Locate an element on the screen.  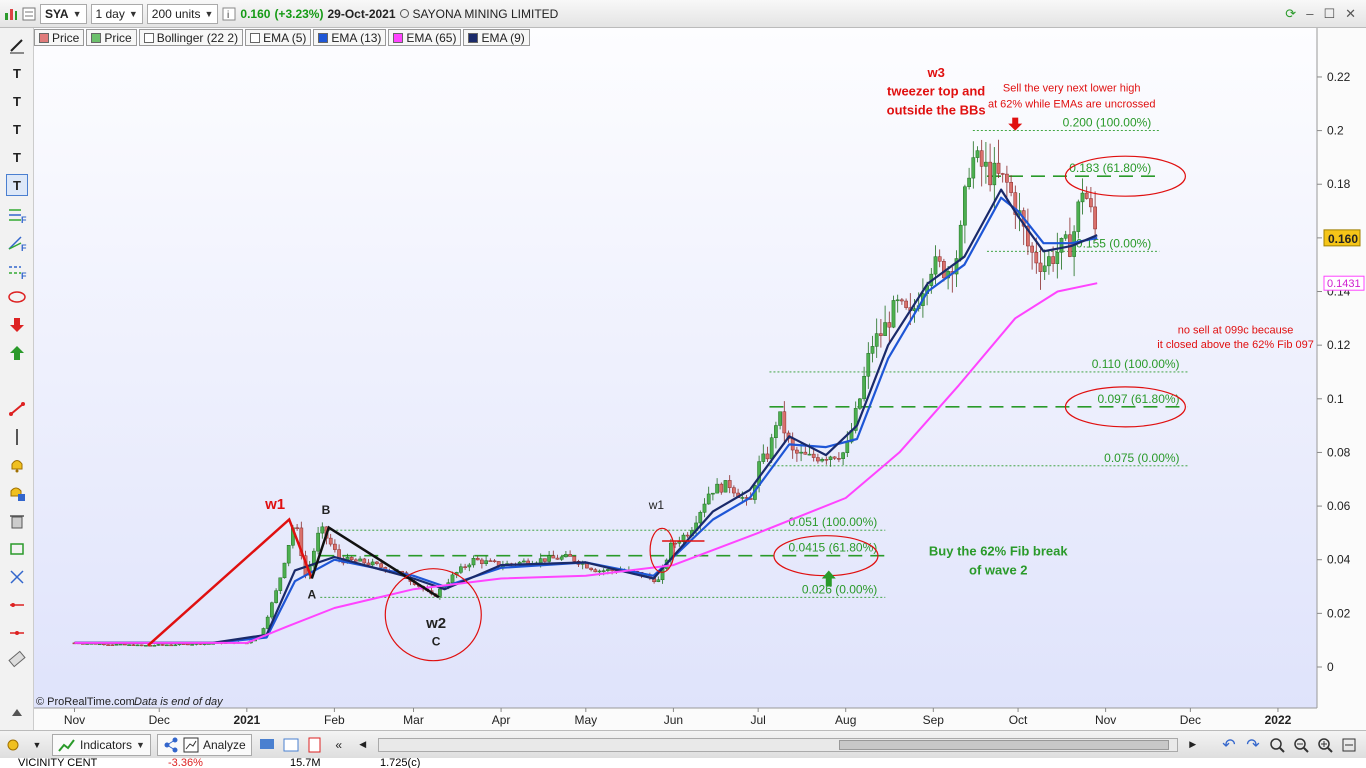
pencil-icon is located at coordinates (17, 45).